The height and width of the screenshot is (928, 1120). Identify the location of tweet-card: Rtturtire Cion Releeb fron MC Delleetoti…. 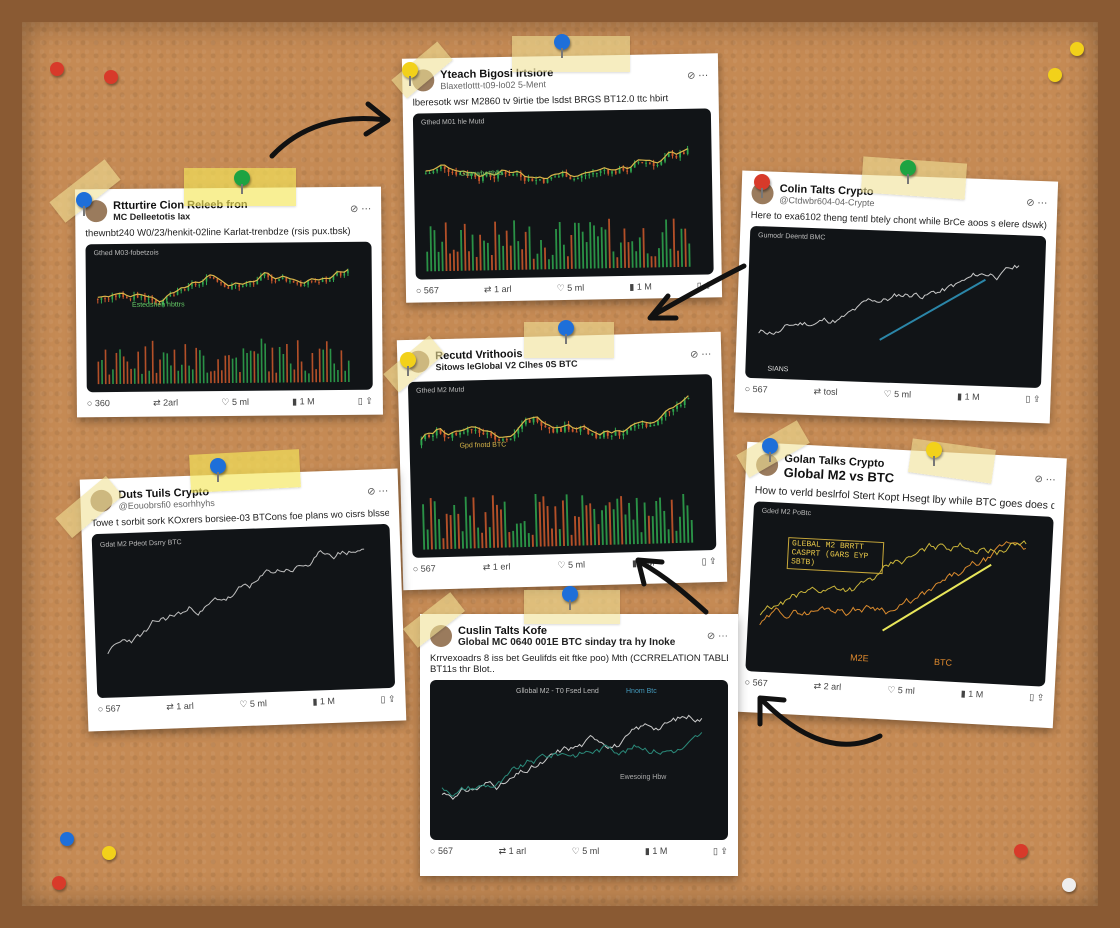
(229, 302).